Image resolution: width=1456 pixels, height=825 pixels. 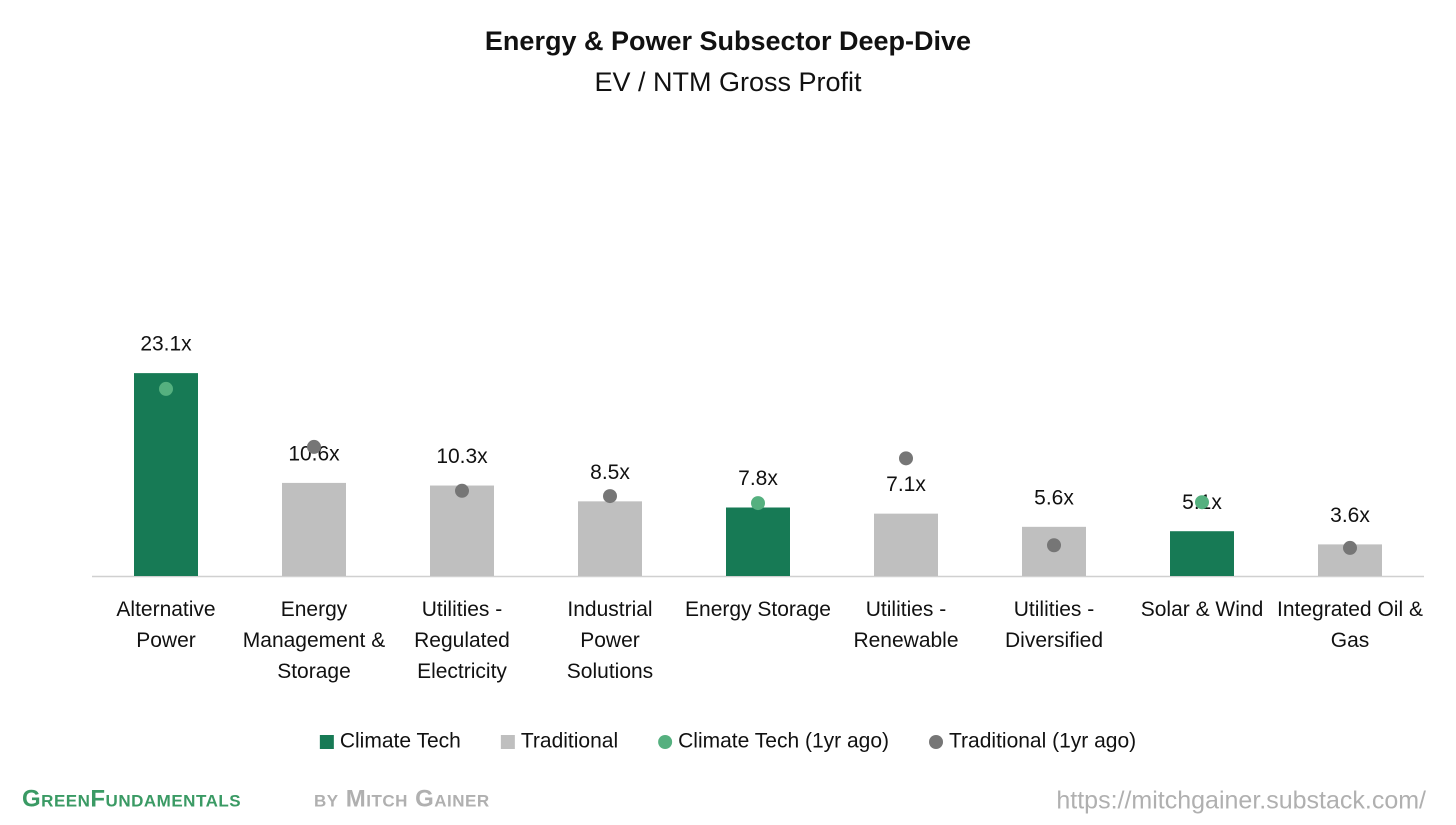 I want to click on x-tick-label: Solar & Wind, so click(x=1202, y=609).